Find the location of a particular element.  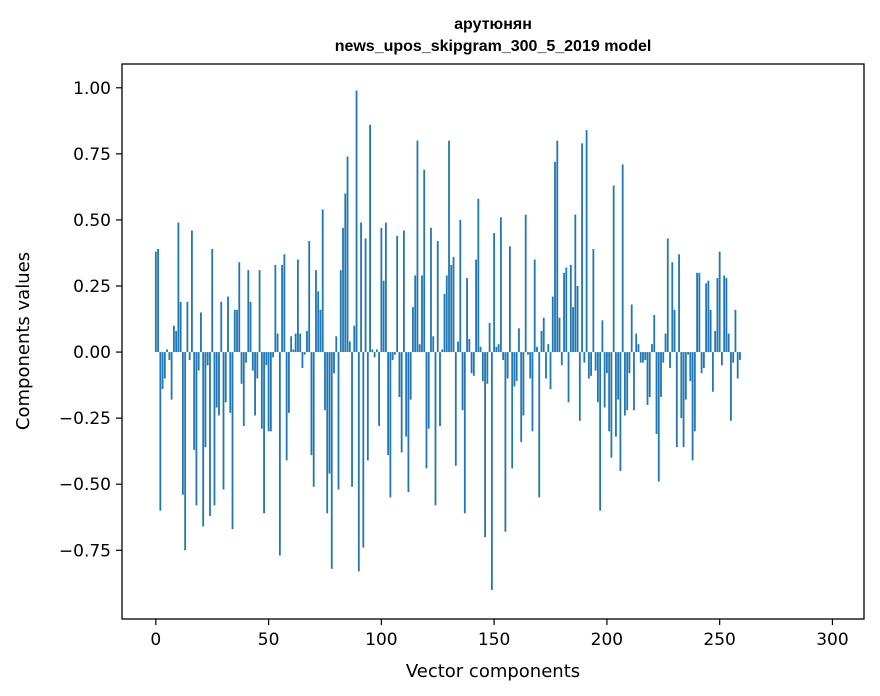

x-tick-label-3: 150 is located at coordinates (494, 640).